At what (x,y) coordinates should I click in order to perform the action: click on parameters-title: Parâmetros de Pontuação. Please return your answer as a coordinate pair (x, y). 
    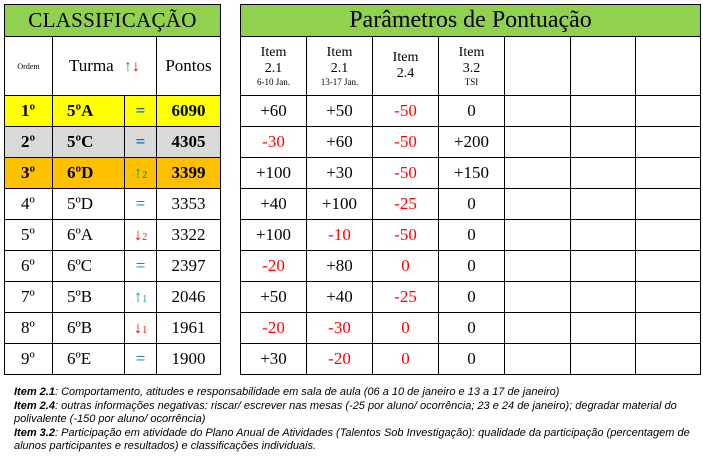
    Looking at the image, I should click on (470, 20).